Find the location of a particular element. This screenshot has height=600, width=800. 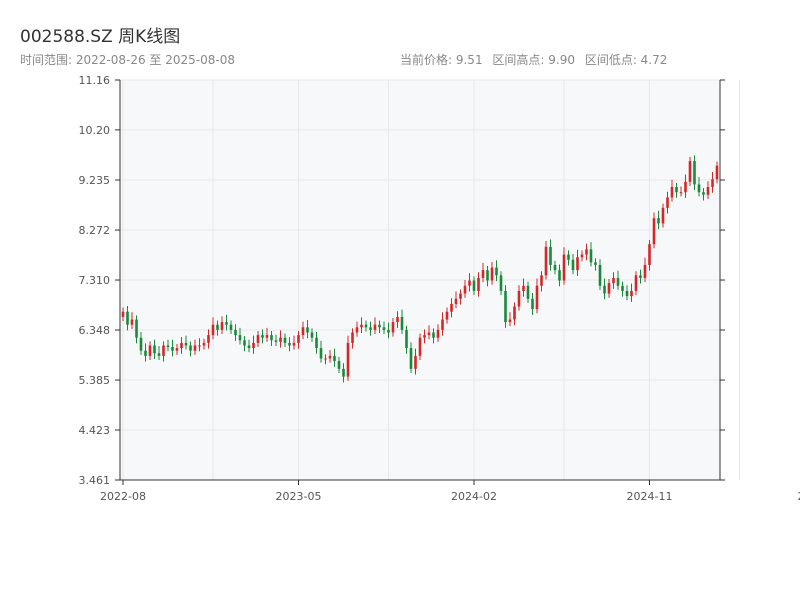

y-tick-label: 4.423 is located at coordinates (95, 430).